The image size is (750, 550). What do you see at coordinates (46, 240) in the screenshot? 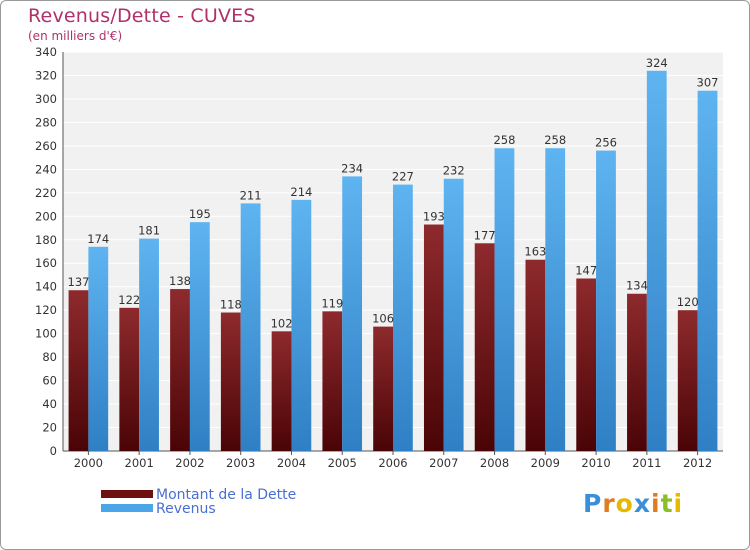
I see `y-tick-label: 180` at bounding box center [46, 240].